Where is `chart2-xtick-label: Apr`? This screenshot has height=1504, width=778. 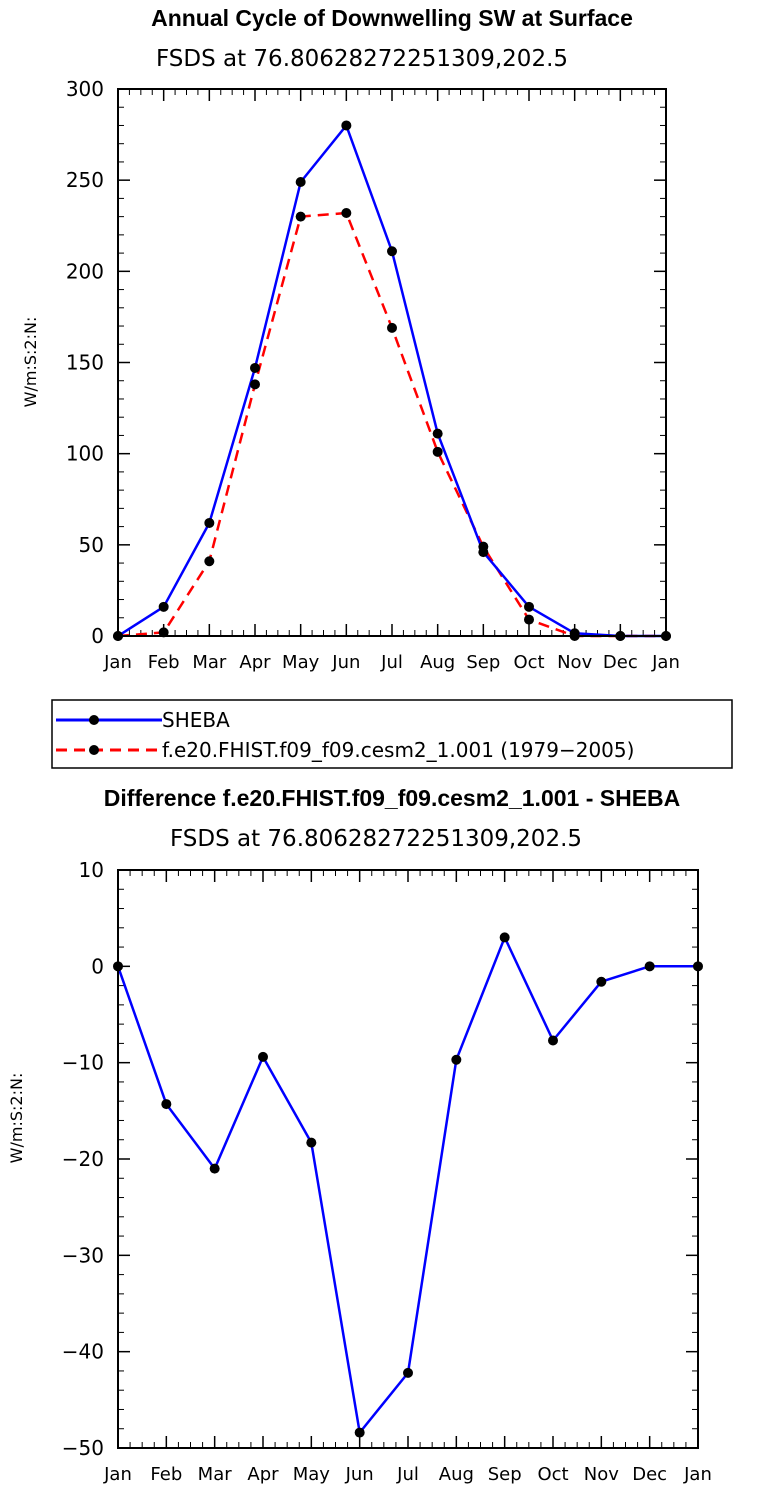
chart2-xtick-label: Apr is located at coordinates (263, 1474).